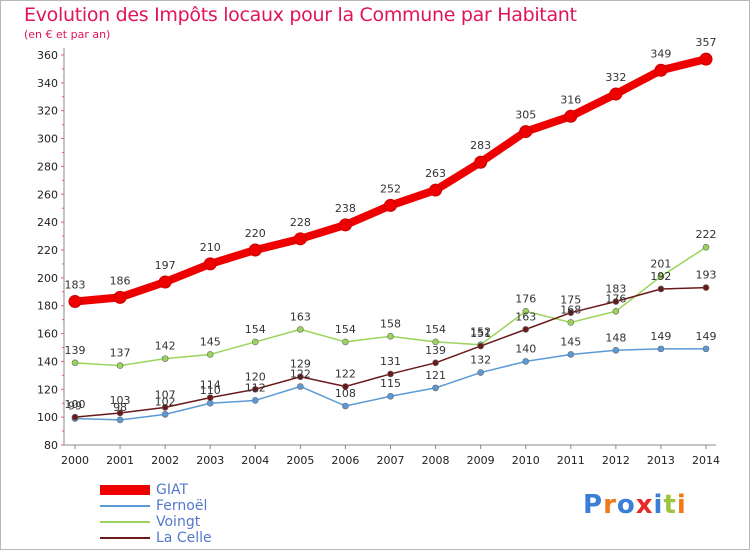  Describe the element at coordinates (120, 280) in the screenshot. I see `data-label: 186` at that location.